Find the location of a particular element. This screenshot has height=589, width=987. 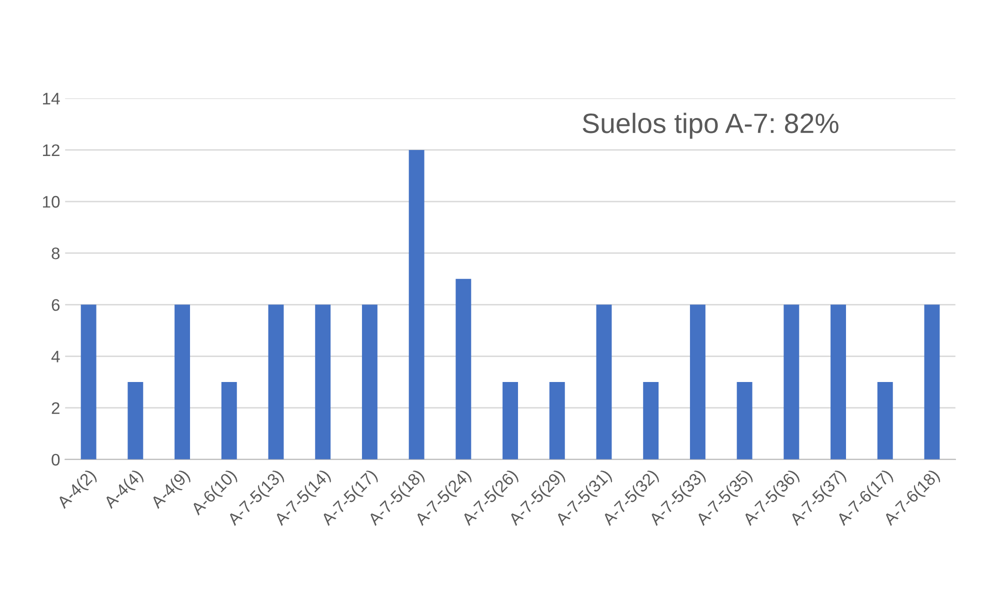

y-tick-label: 6 is located at coordinates (56, 305).